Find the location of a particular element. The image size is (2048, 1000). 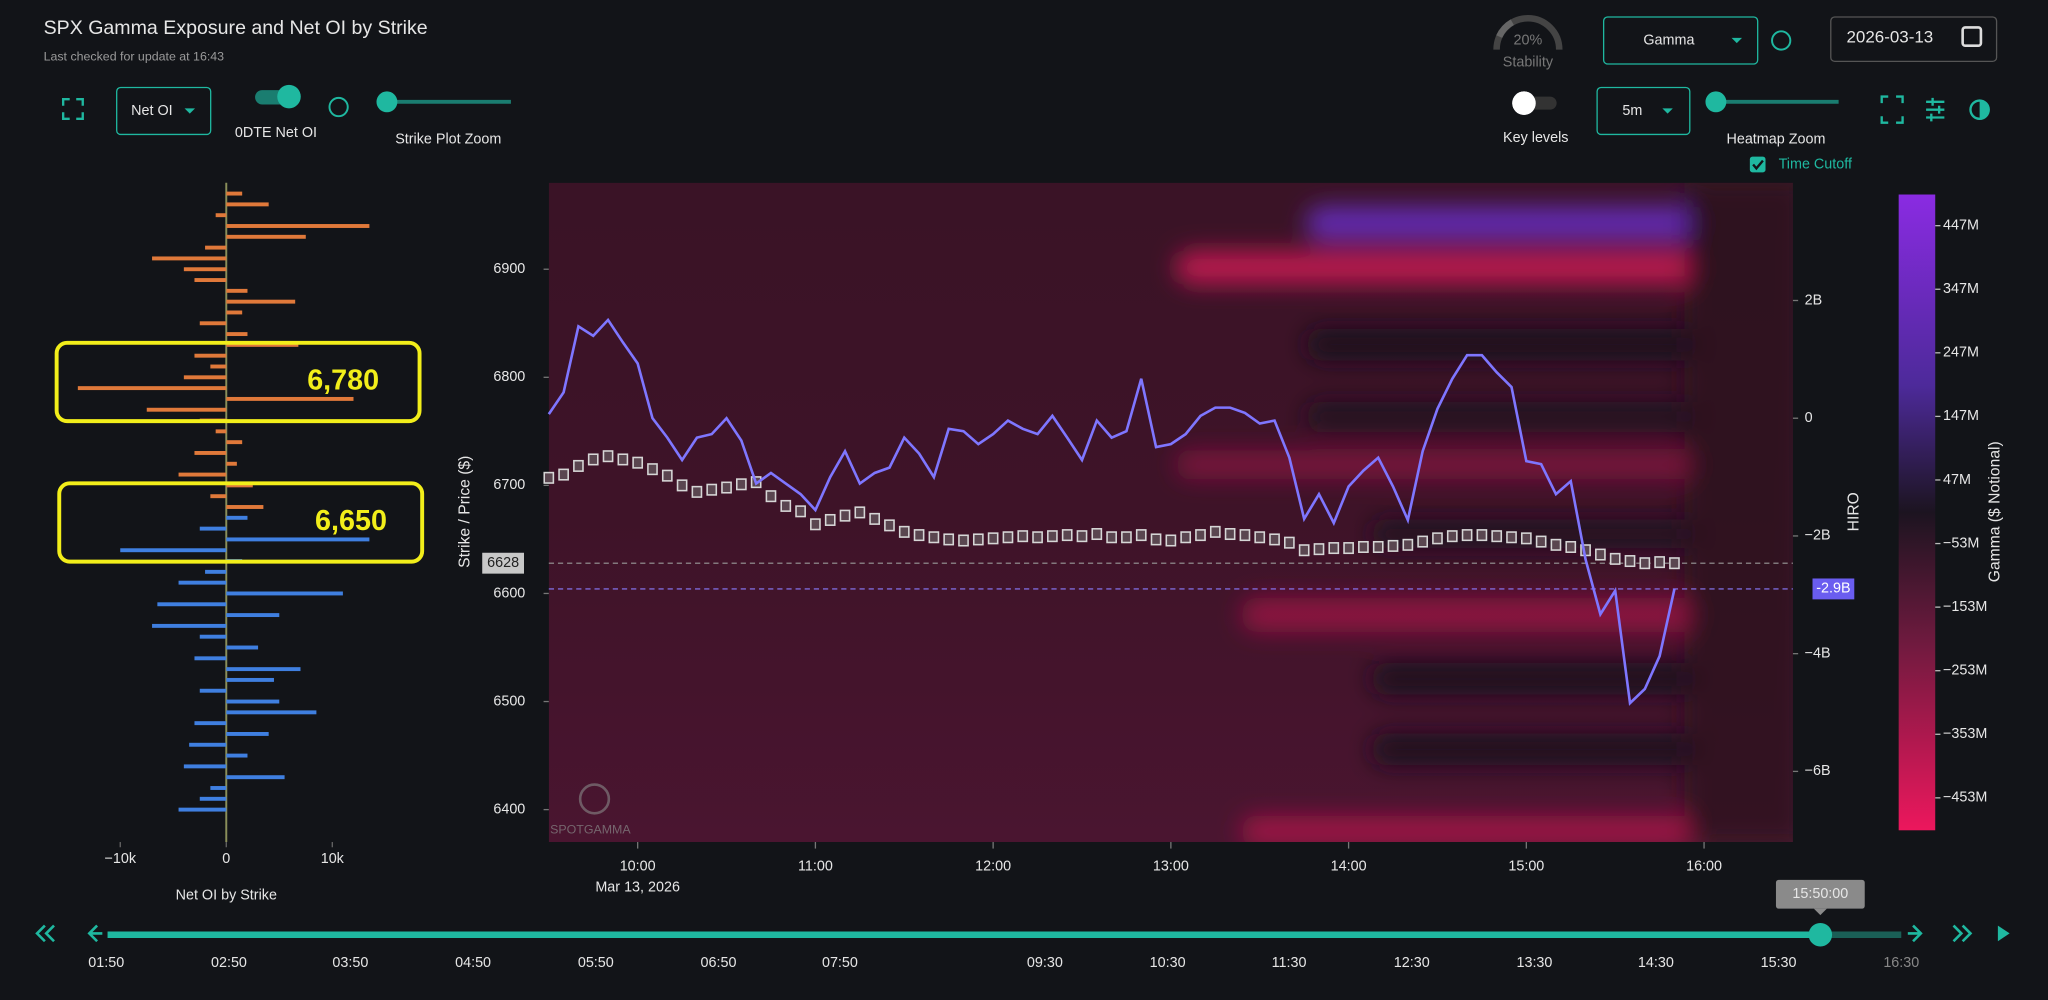

timeline-label: 11:30 is located at coordinates (1289, 963).